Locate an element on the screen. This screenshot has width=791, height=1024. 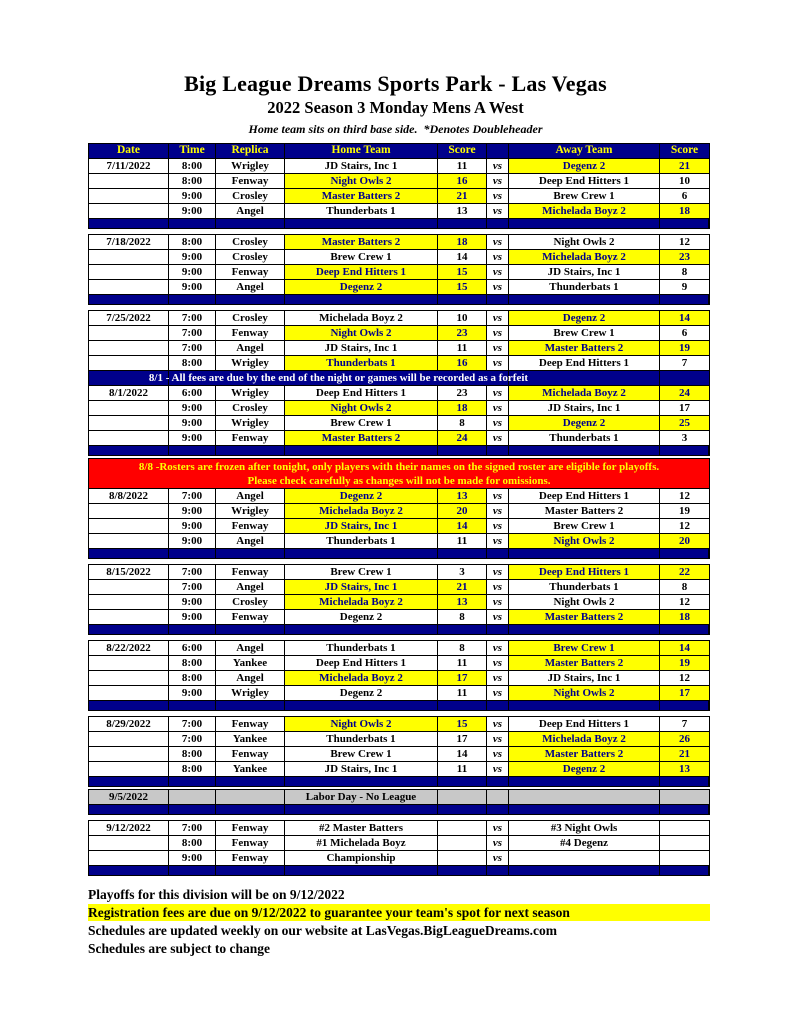
home-team-cell: Master Batters 2 is located at coordinates (361, 196).